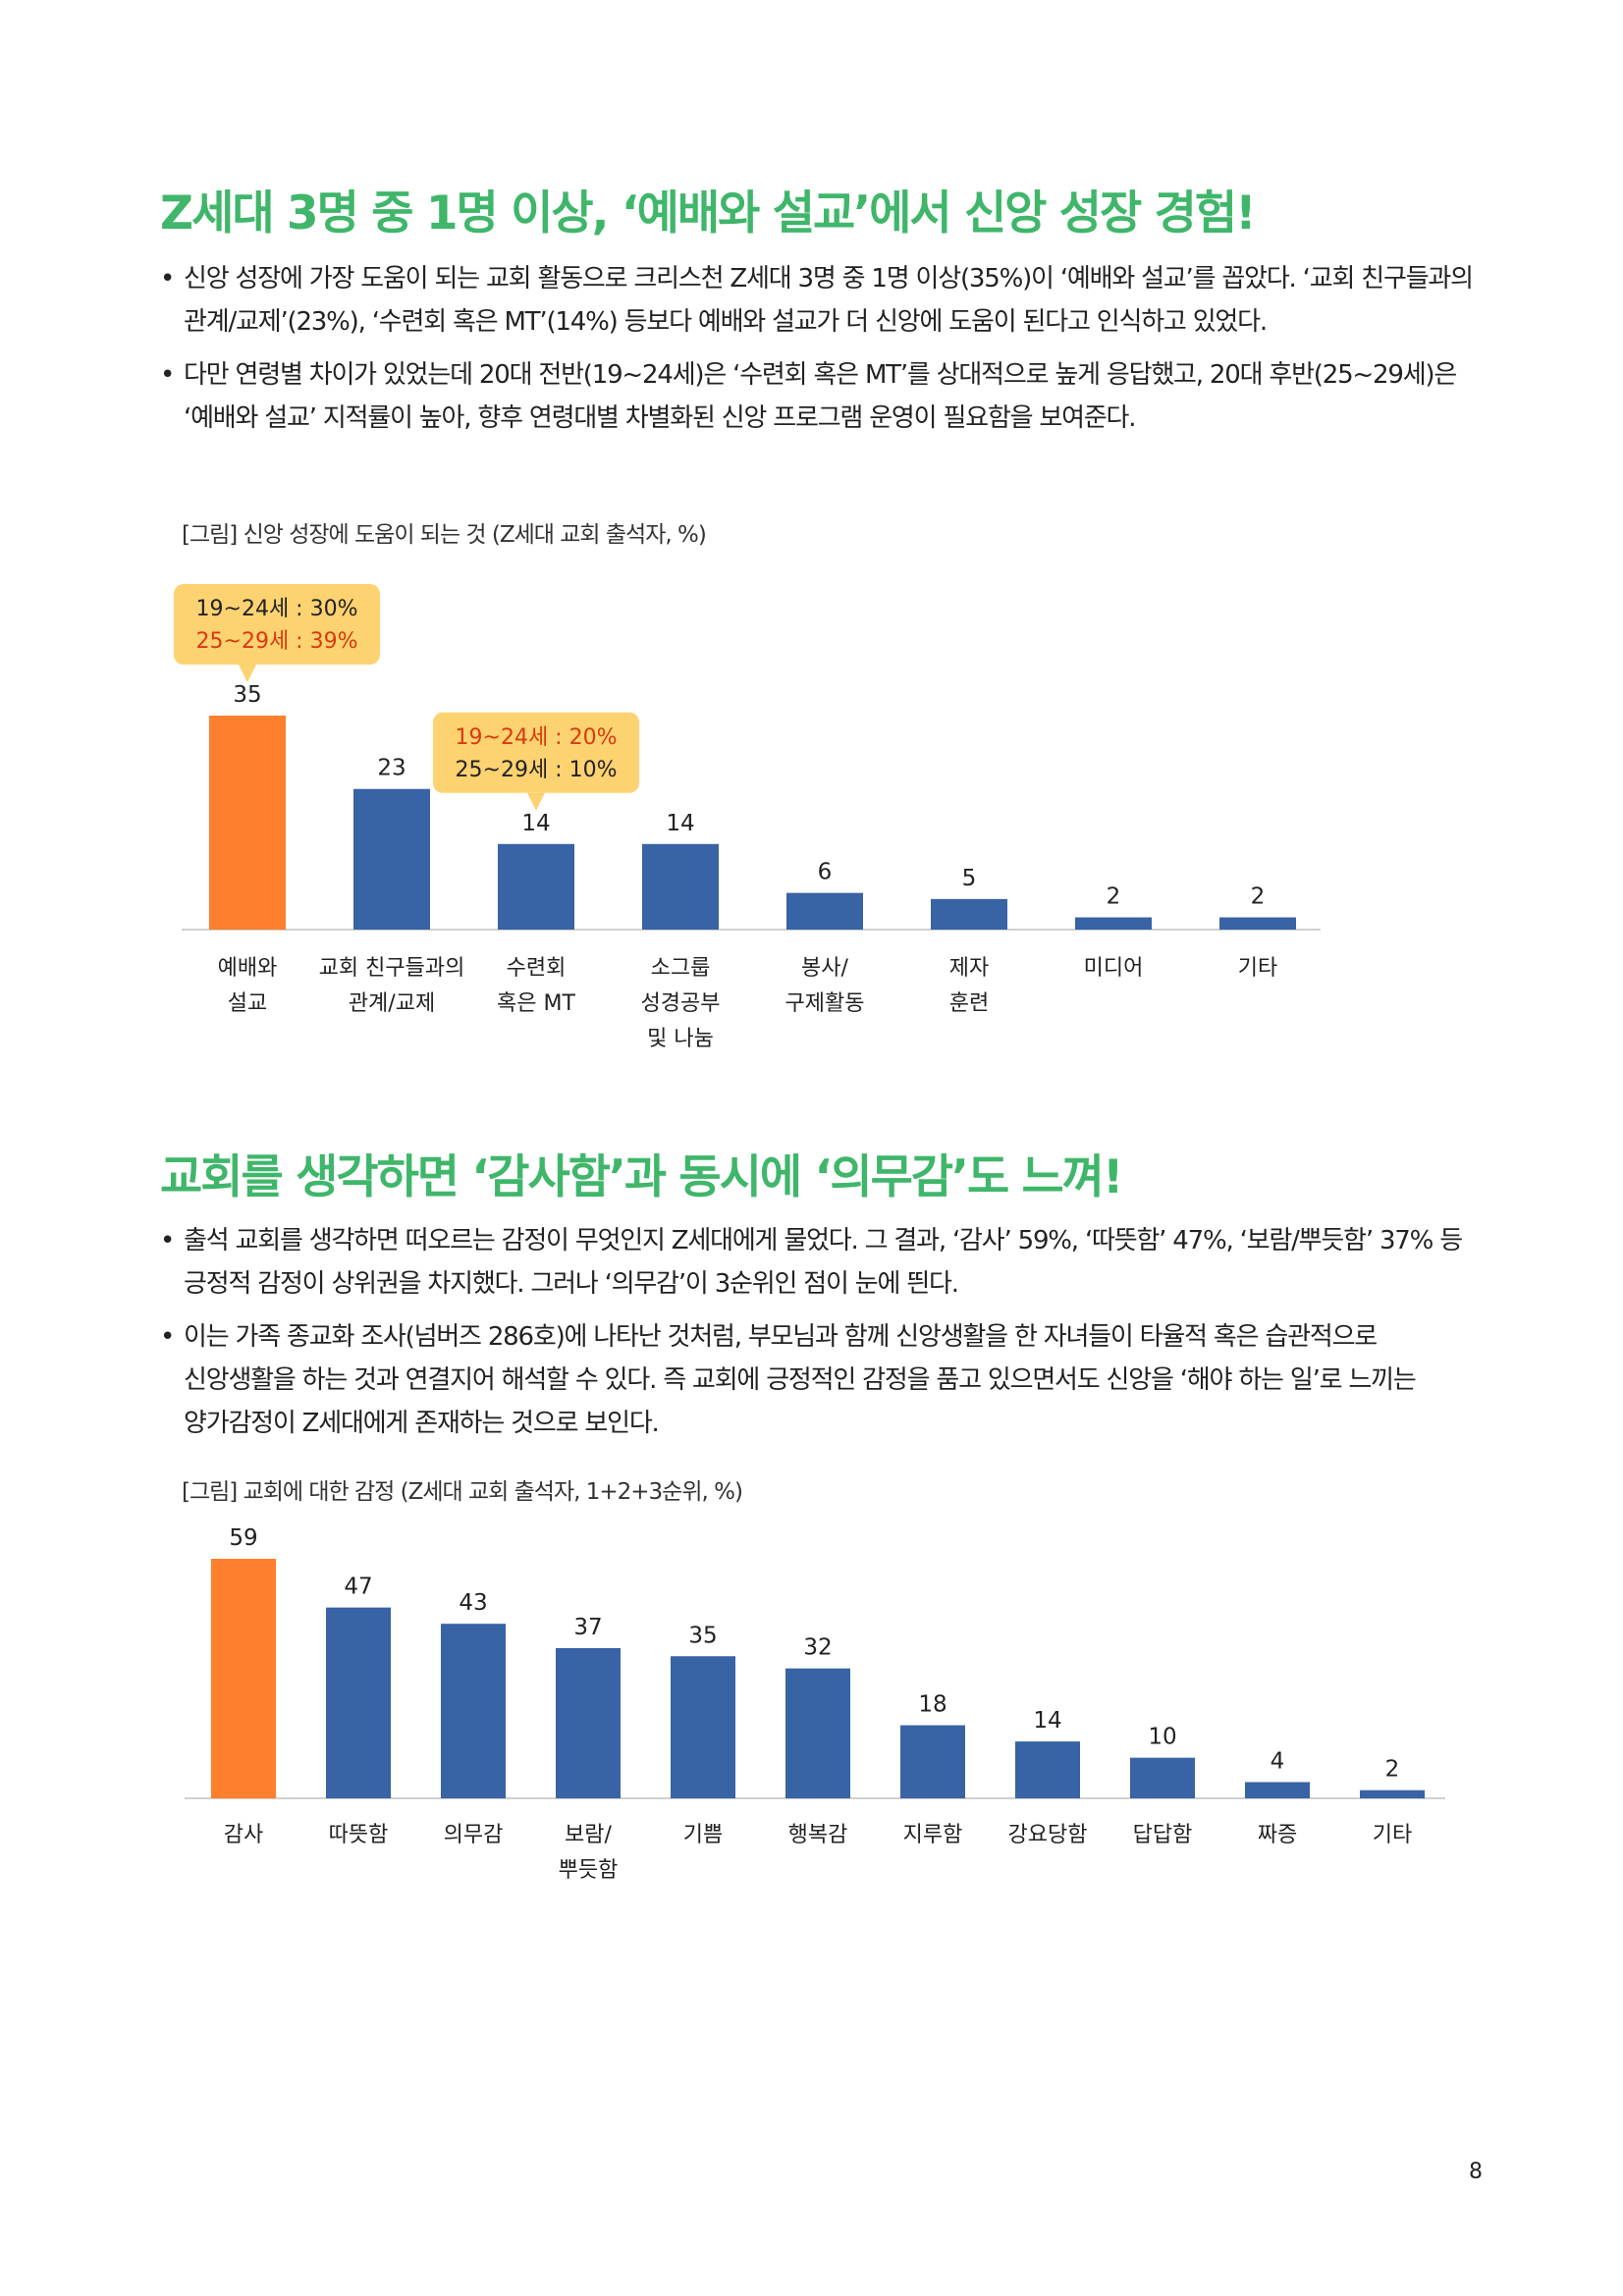  I want to click on data-label-2: 43, so click(473, 1603).